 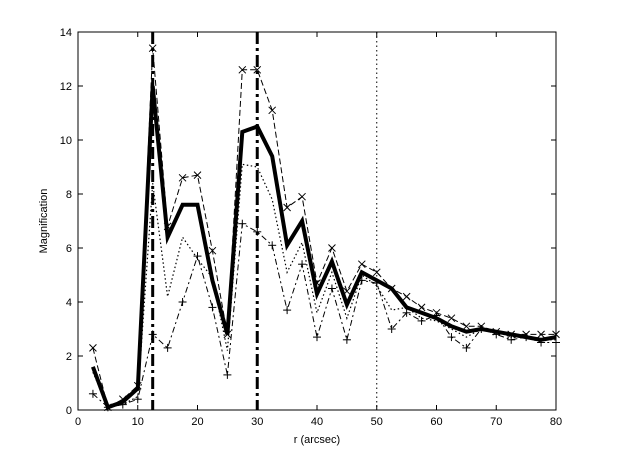 What do you see at coordinates (66, 87) in the screenshot?
I see `y-tick-label: 12` at bounding box center [66, 87].